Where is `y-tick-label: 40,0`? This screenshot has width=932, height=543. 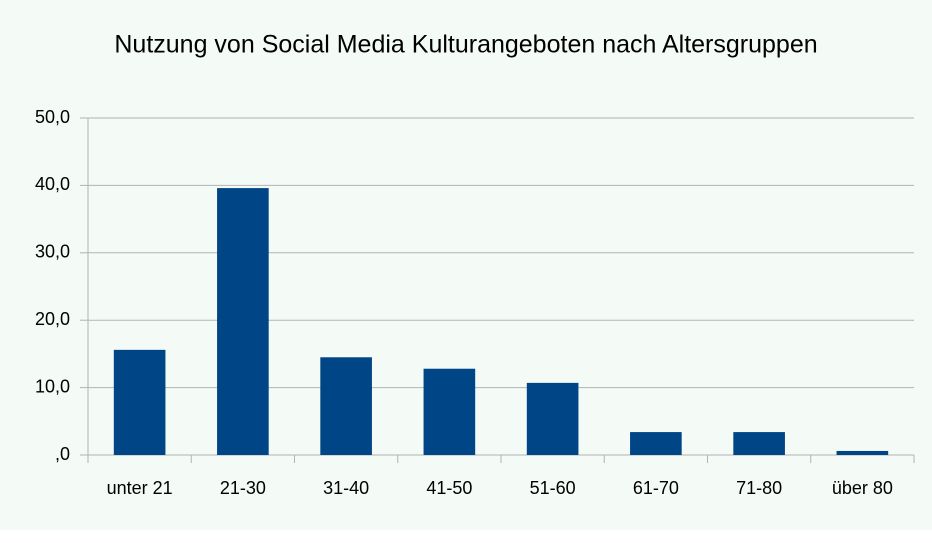
y-tick-label: 40,0 is located at coordinates (52, 184).